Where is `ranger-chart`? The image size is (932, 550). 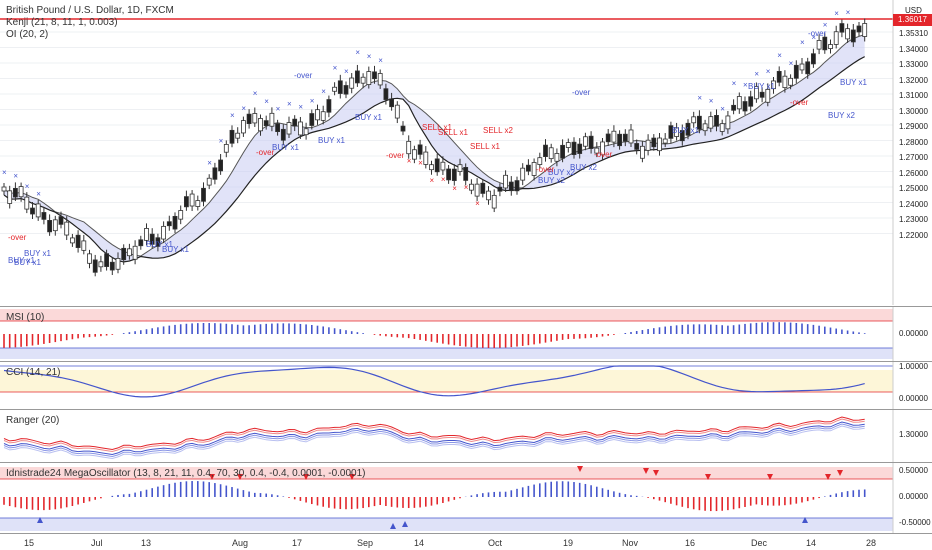
ranger-chart is located at coordinates (466, 436).